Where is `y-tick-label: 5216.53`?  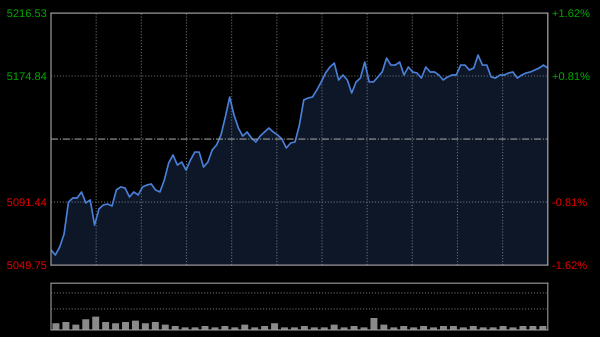
y-tick-label: 5216.53 is located at coordinates (26, 13).